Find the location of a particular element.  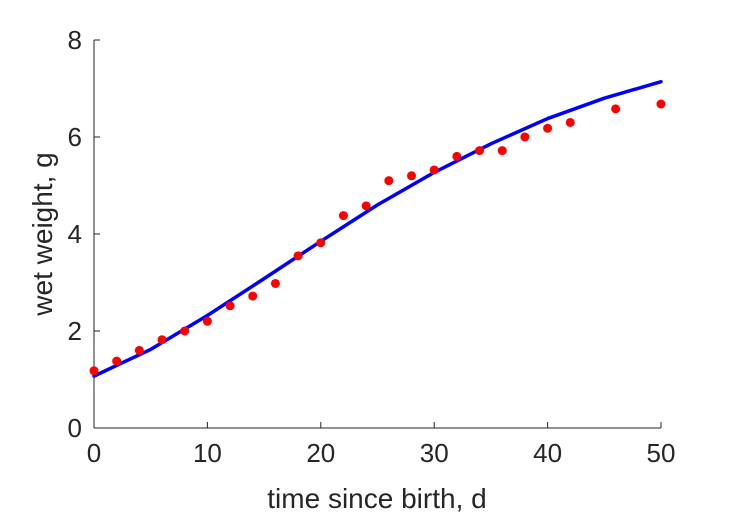

y-axis-label: wet weight, g is located at coordinates (42, 234).